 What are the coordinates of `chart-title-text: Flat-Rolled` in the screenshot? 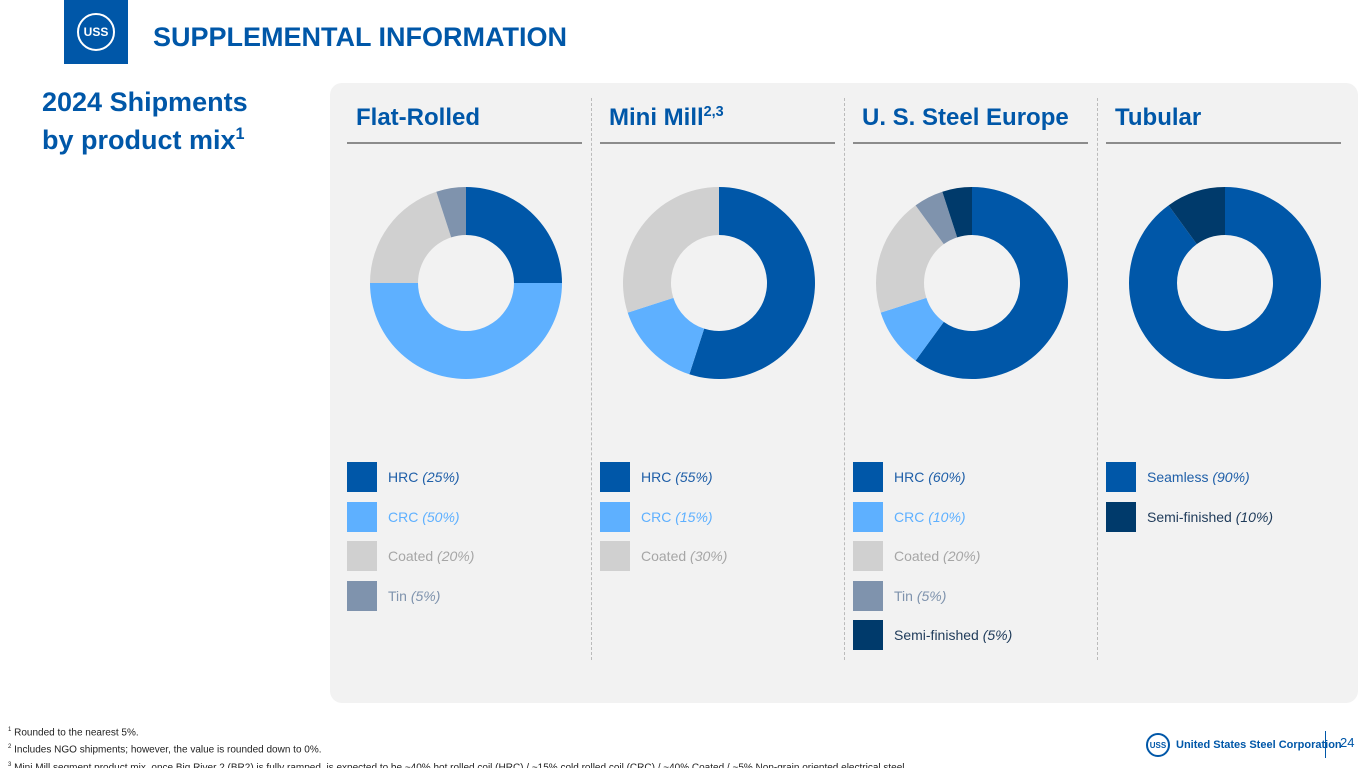 It's located at (418, 117).